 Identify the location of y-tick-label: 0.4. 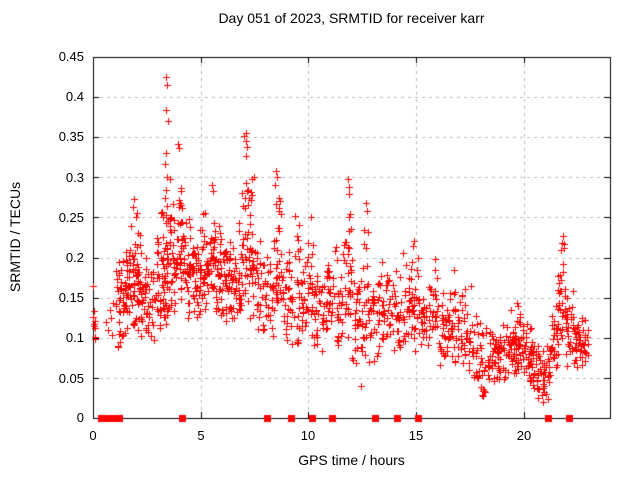
(74, 96).